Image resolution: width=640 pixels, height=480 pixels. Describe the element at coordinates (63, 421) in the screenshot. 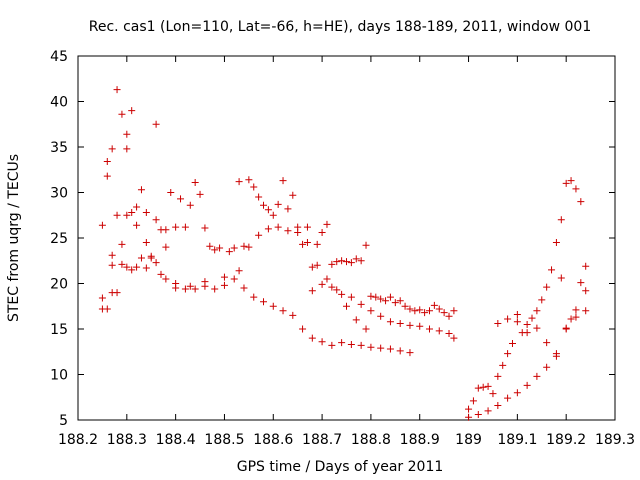

I see `y-tick-label: 5` at that location.